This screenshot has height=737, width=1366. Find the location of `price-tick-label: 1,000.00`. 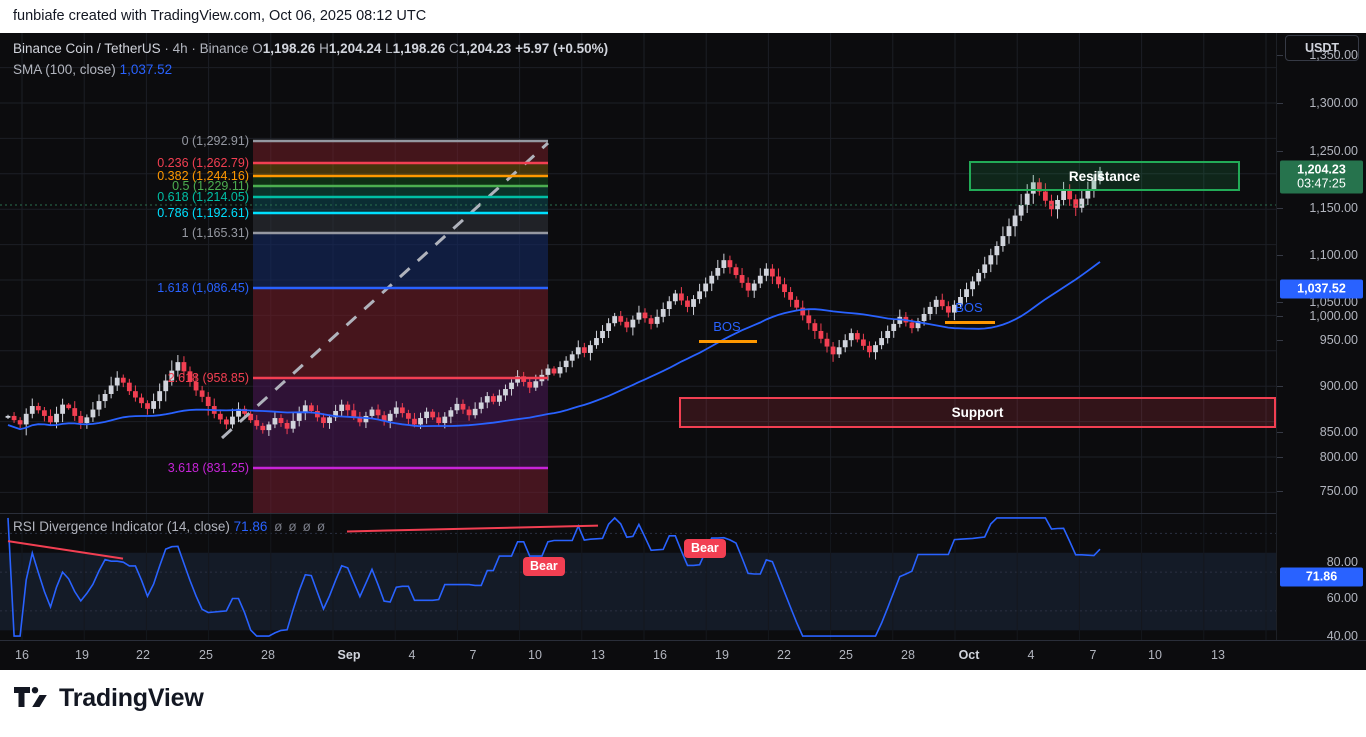

price-tick-label: 1,000.00 is located at coordinates (1333, 316).